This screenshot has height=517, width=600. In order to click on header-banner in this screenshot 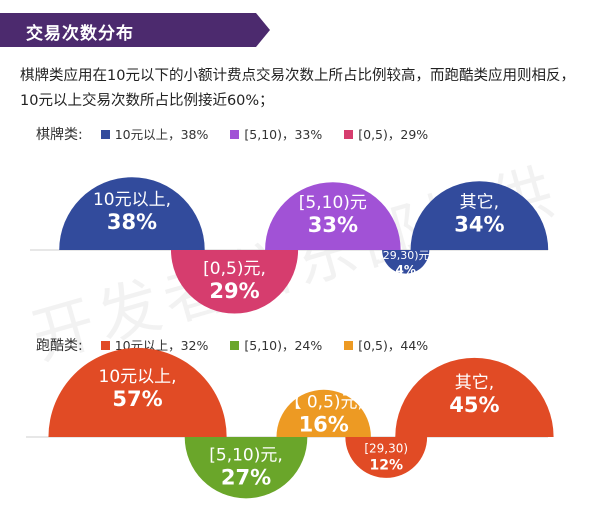, I will do `click(135, 30)`.